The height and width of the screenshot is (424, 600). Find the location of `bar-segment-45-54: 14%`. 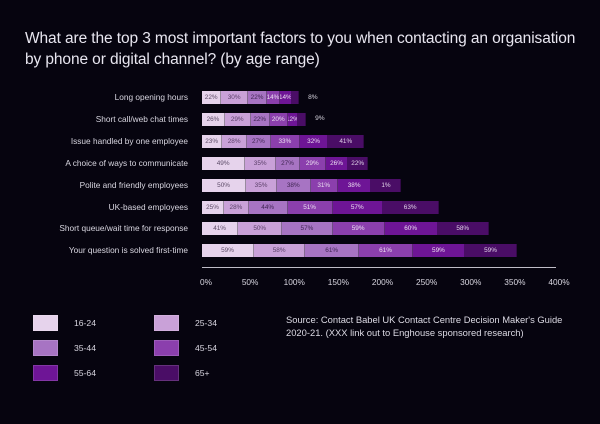

bar-segment-45-54: 14% is located at coordinates (273, 97).